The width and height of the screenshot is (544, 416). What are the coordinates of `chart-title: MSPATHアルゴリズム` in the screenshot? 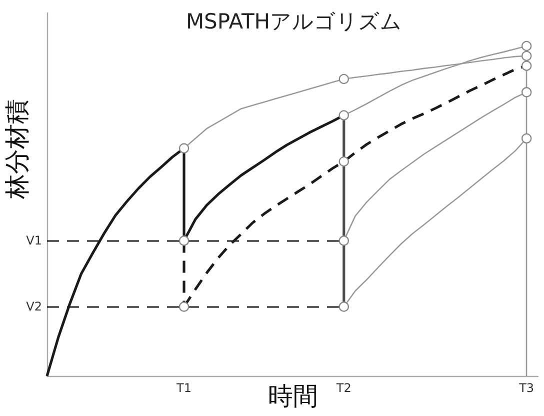 It's located at (294, 22).